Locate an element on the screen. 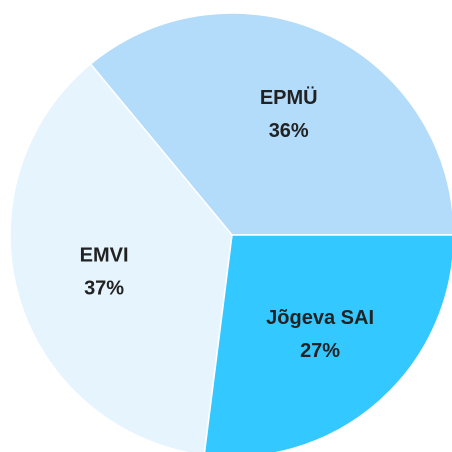 The width and height of the screenshot is (452, 452). slice-label: EMVI is located at coordinates (104, 255).